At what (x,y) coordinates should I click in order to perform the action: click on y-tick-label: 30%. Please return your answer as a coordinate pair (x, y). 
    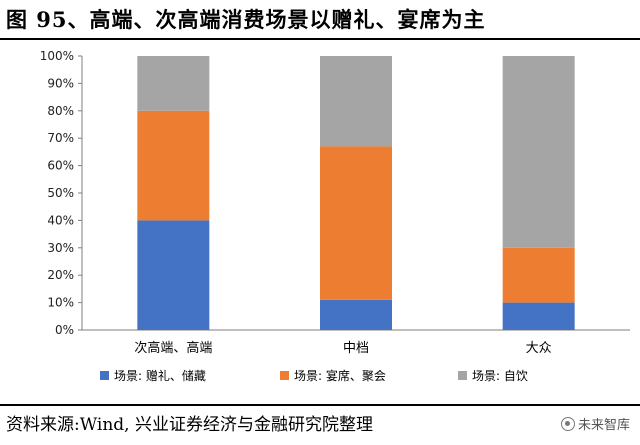
    Looking at the image, I should click on (60, 248).